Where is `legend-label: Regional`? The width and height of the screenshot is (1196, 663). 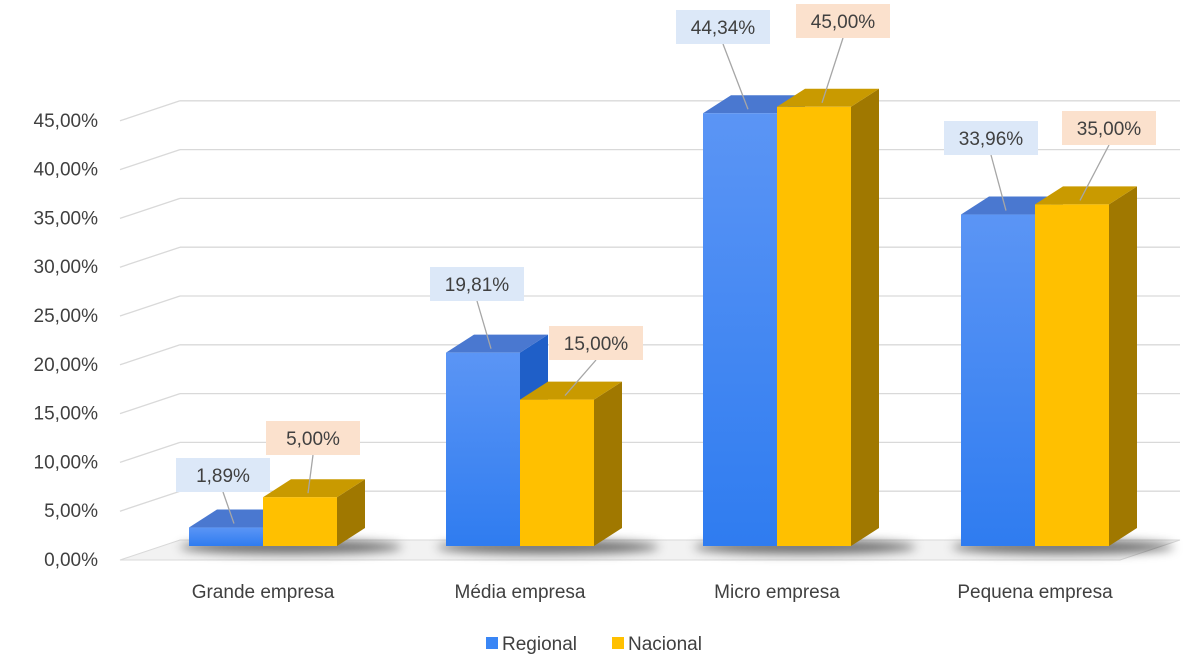
legend-label: Regional is located at coordinates (539, 644).